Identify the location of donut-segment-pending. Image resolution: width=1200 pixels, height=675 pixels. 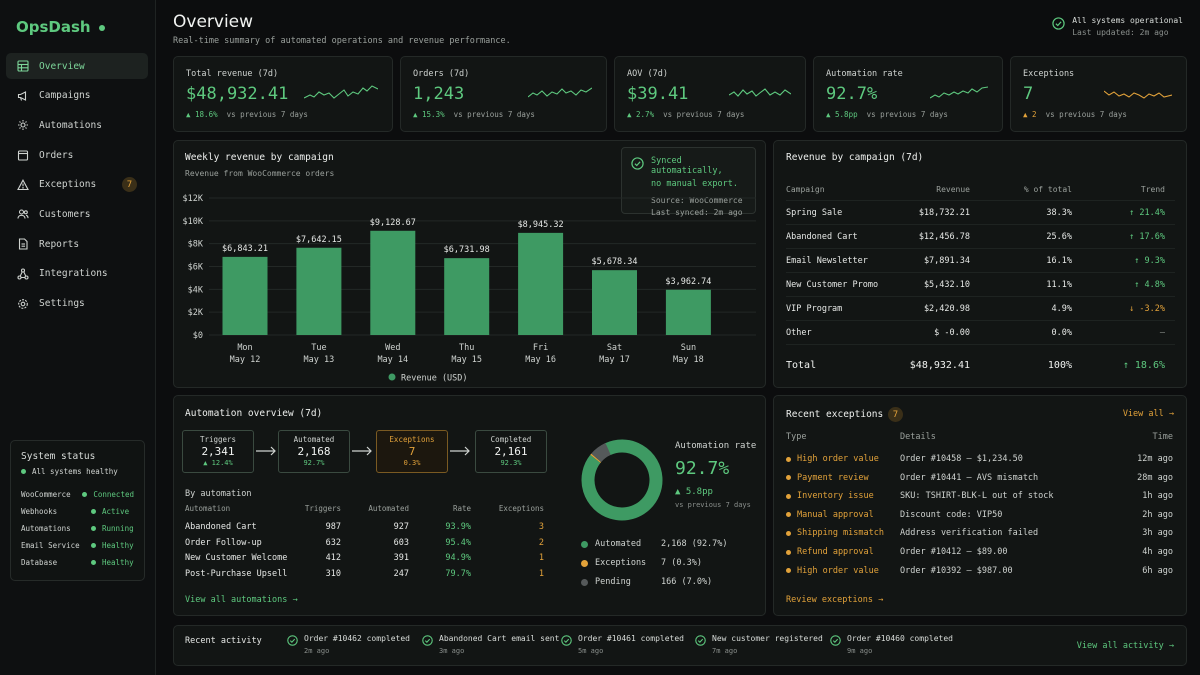
(601, 453).